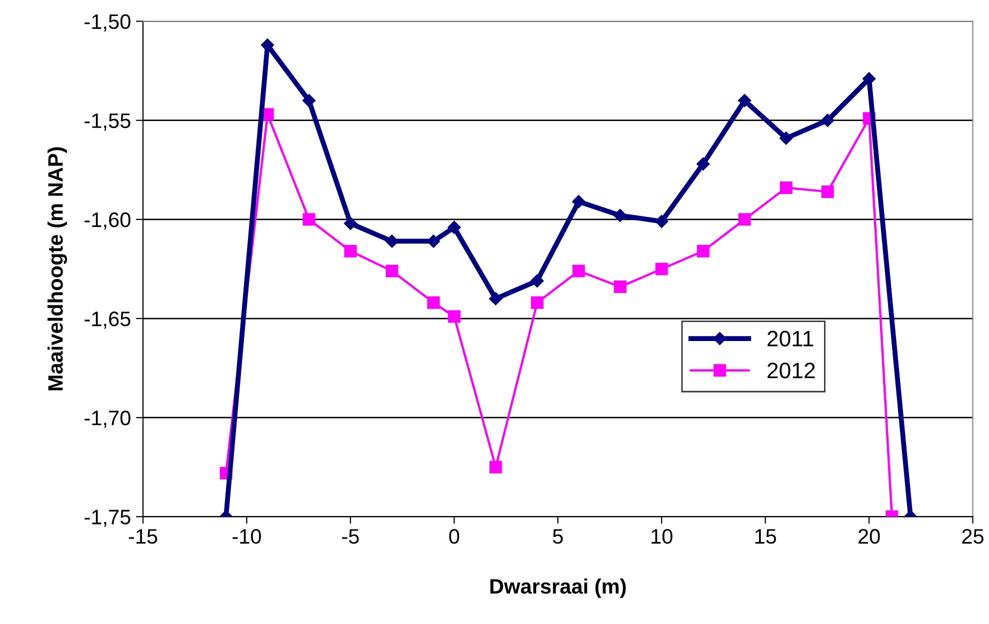 Image resolution: width=989 pixels, height=624 pixels. Describe the element at coordinates (454, 536) in the screenshot. I see `x-tick-label: 0` at that location.